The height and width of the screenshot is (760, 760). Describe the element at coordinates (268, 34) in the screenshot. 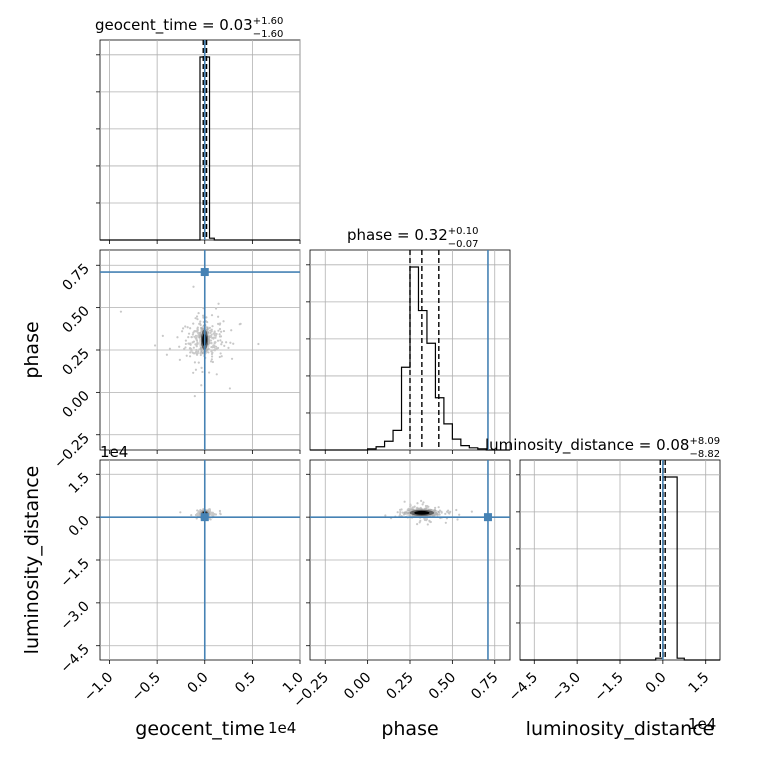

I see `title-minus: −1.60` at that location.